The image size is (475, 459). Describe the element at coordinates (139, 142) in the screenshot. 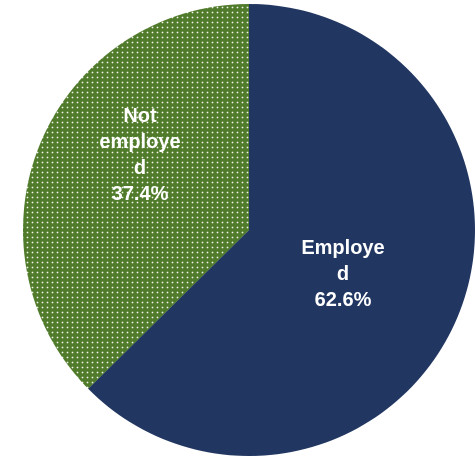

I see `slice-name-line: employe` at that location.